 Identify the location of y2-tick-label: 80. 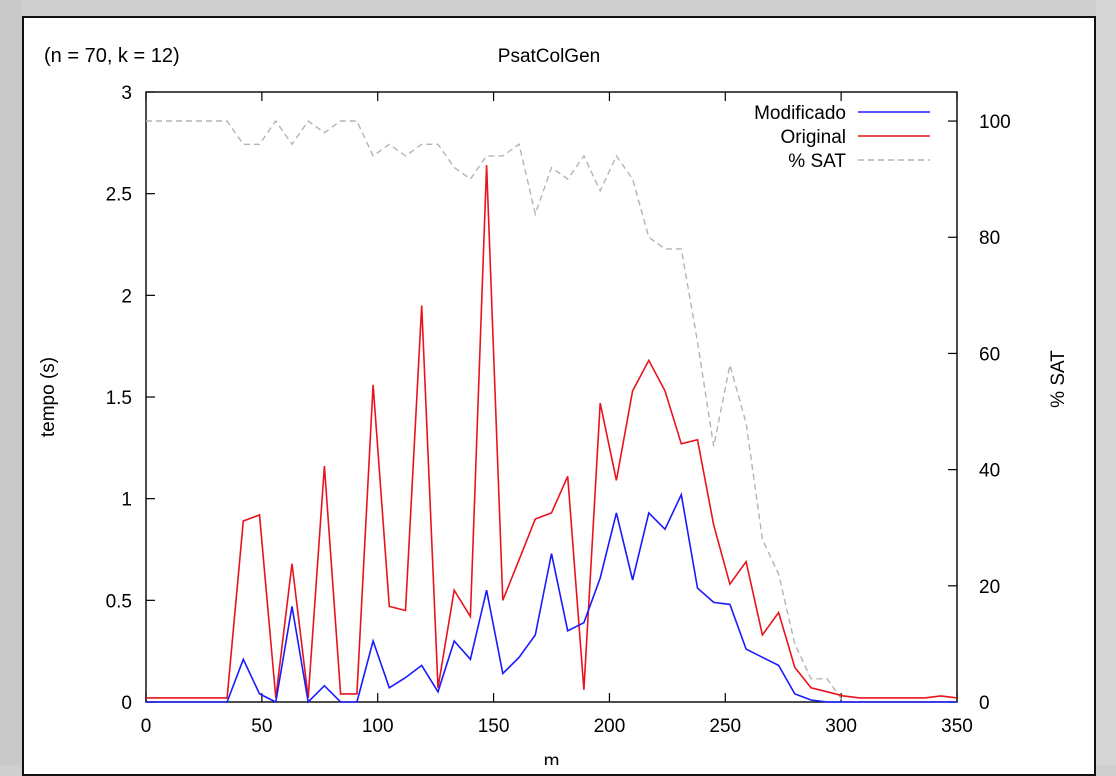
(989, 238).